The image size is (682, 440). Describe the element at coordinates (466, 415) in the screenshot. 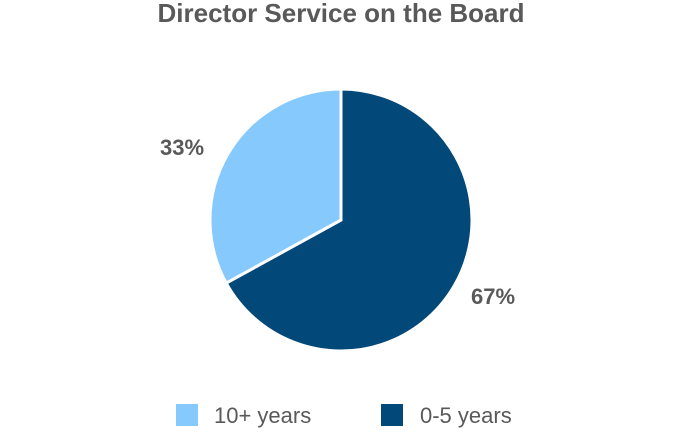

I see `legend-label-1: 0-5 years` at that location.